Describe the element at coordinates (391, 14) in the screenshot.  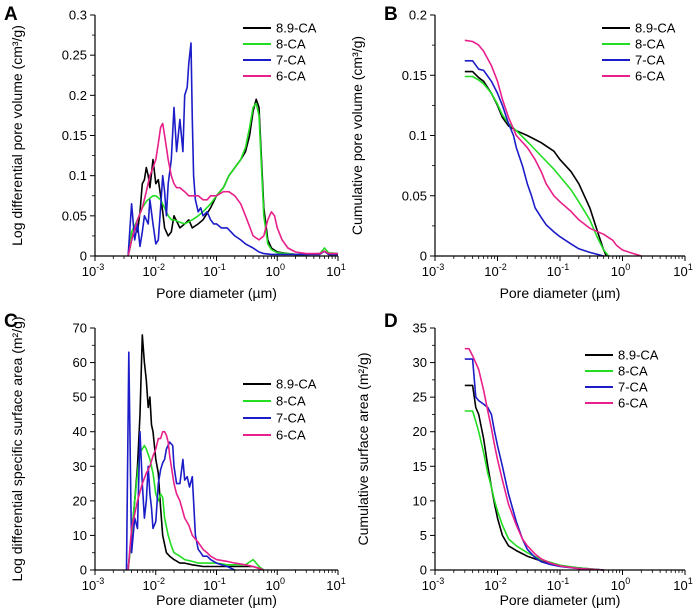
I see `panel-letter: B` at that location.